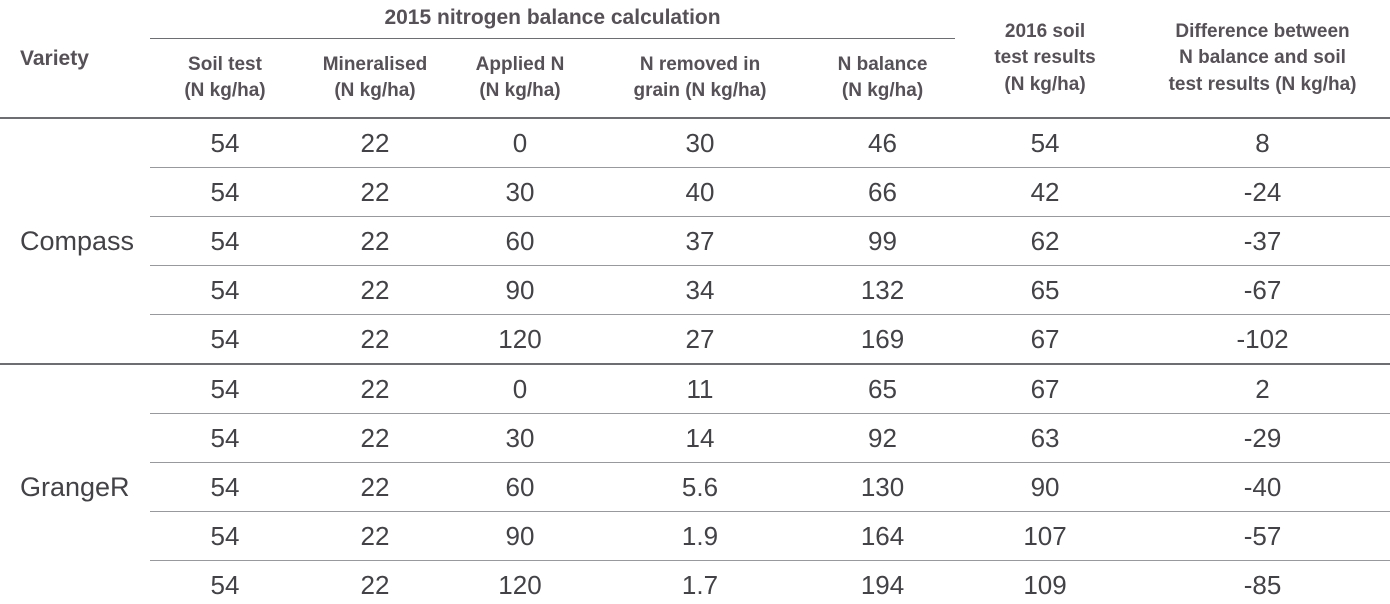  Describe the element at coordinates (520, 64) in the screenshot. I see `header-line: Applied N` at that location.